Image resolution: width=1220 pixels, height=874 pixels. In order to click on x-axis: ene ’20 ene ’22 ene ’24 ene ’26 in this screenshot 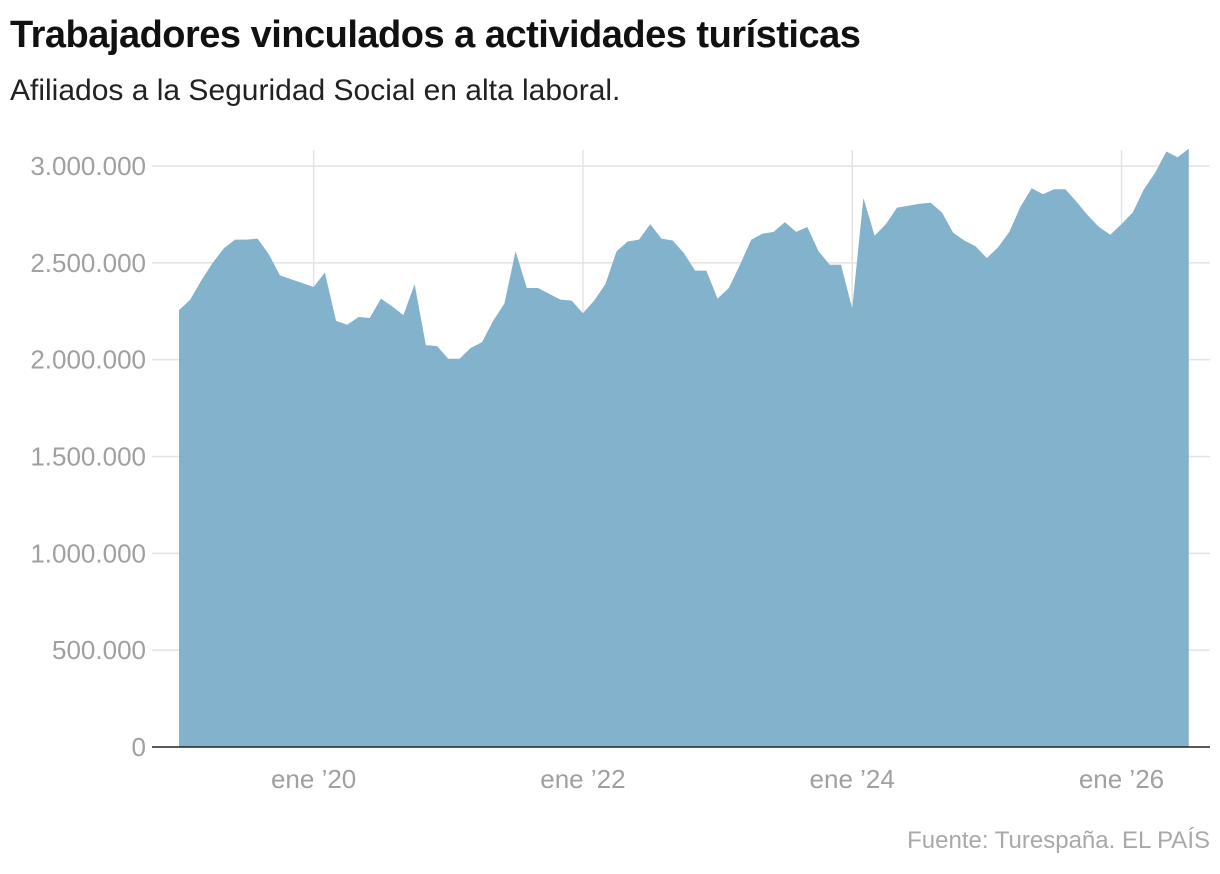, I will do `click(717, 779)`.